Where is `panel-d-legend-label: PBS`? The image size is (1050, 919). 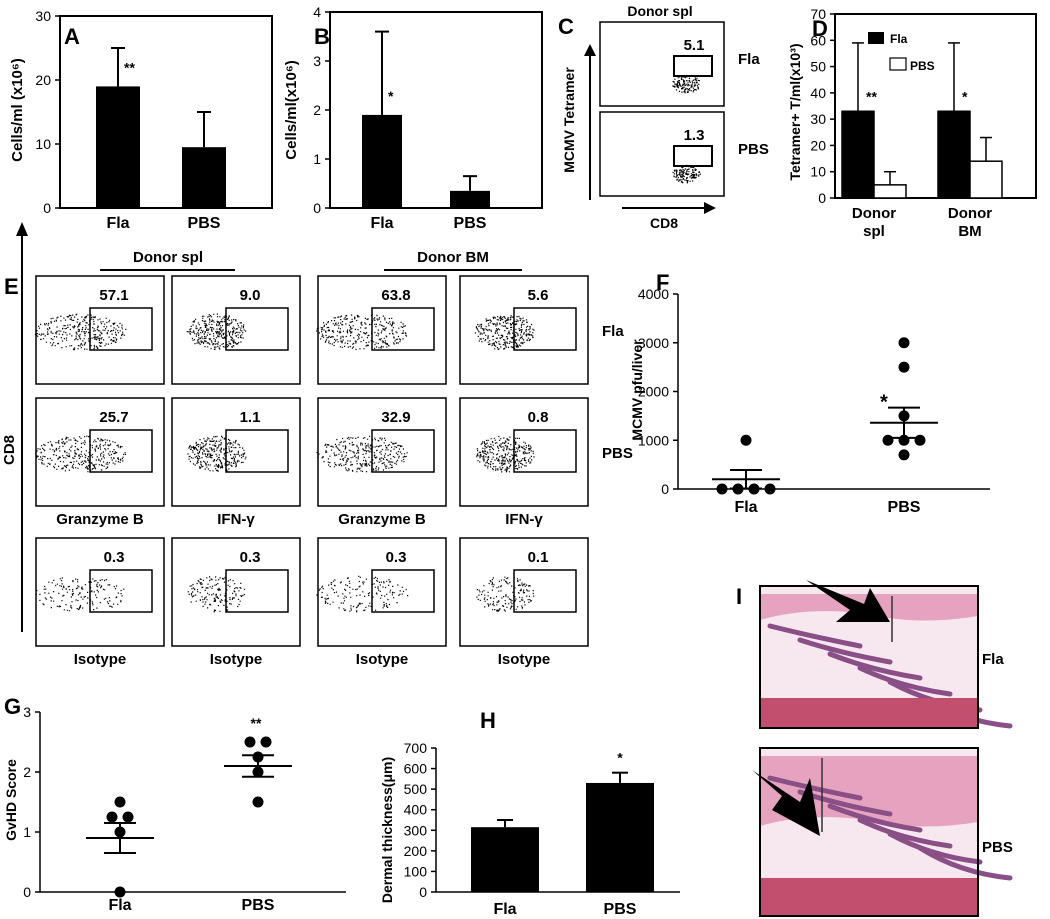
panel-d-legend-label: PBS is located at coordinates (922, 66).